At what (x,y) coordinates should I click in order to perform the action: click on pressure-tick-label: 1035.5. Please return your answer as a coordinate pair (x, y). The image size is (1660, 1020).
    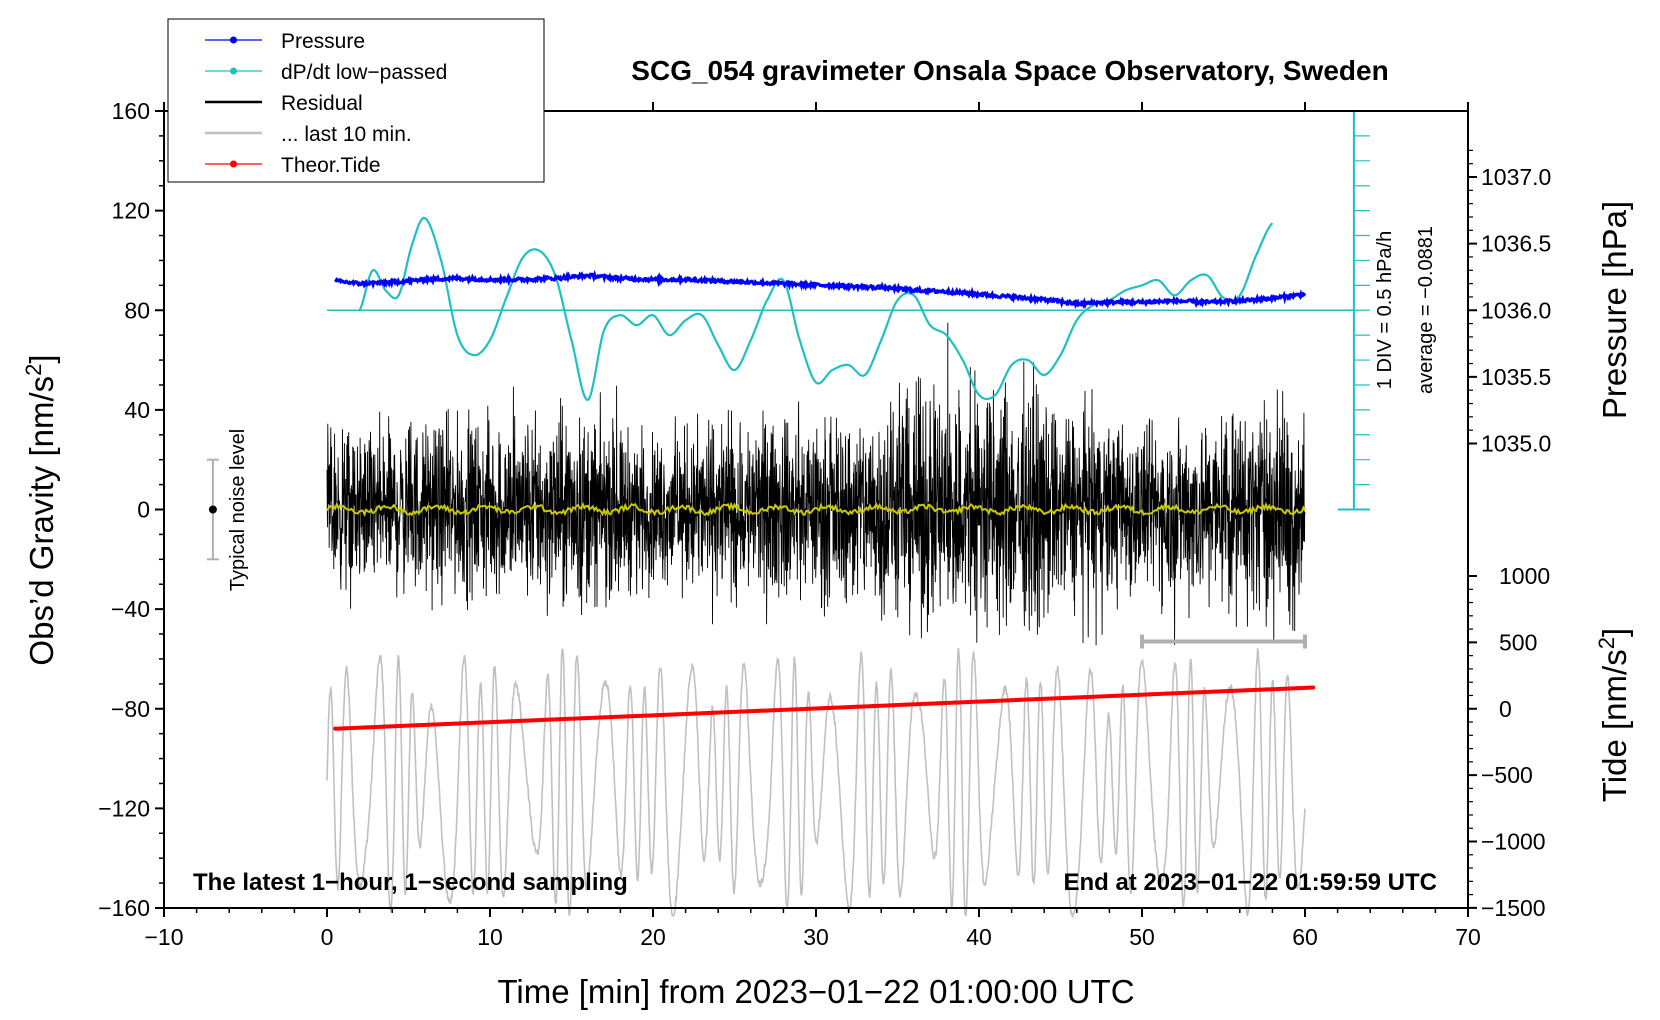
    Looking at the image, I should click on (1516, 377).